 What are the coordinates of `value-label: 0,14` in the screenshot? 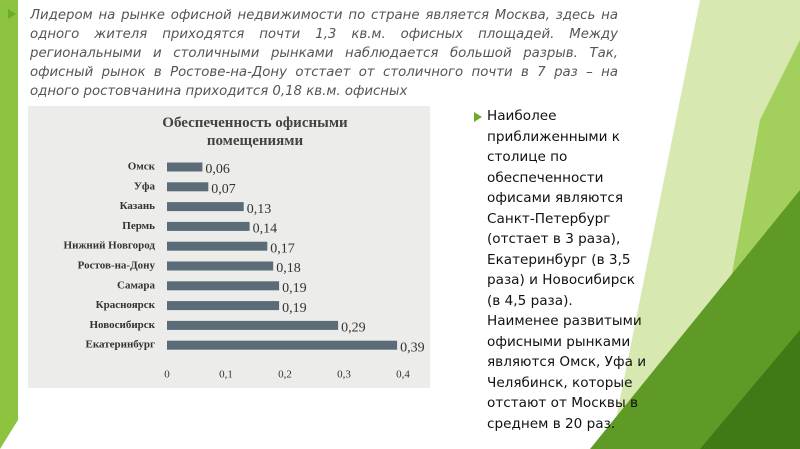 It's located at (265, 229).